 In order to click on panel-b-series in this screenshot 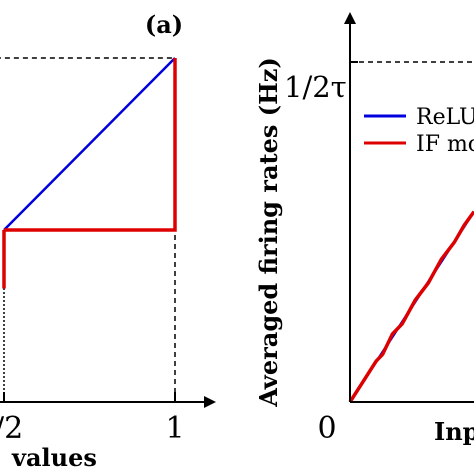, I will do `click(411, 306)`.